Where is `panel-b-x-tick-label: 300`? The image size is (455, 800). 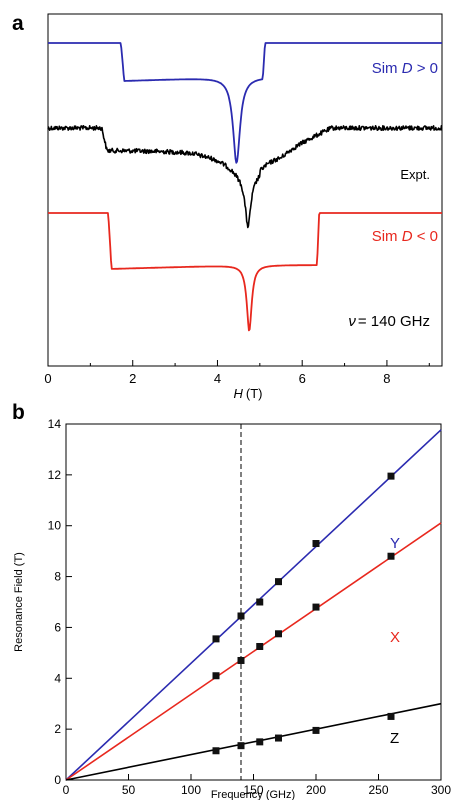 panel-b-x-tick-label: 300 is located at coordinates (441, 790).